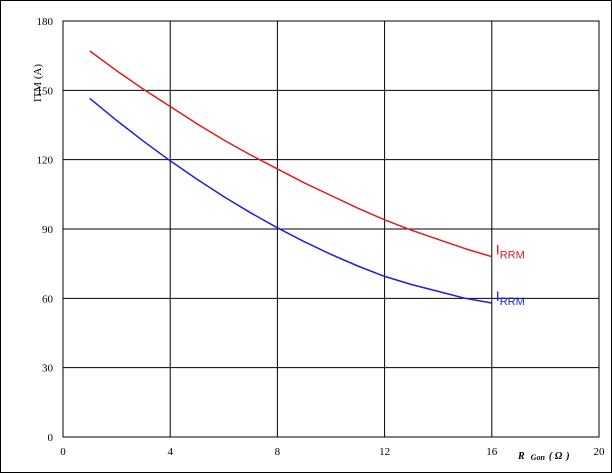 Image resolution: width=612 pixels, height=474 pixels. I want to click on x-tick-label-3: 12, so click(384, 452).